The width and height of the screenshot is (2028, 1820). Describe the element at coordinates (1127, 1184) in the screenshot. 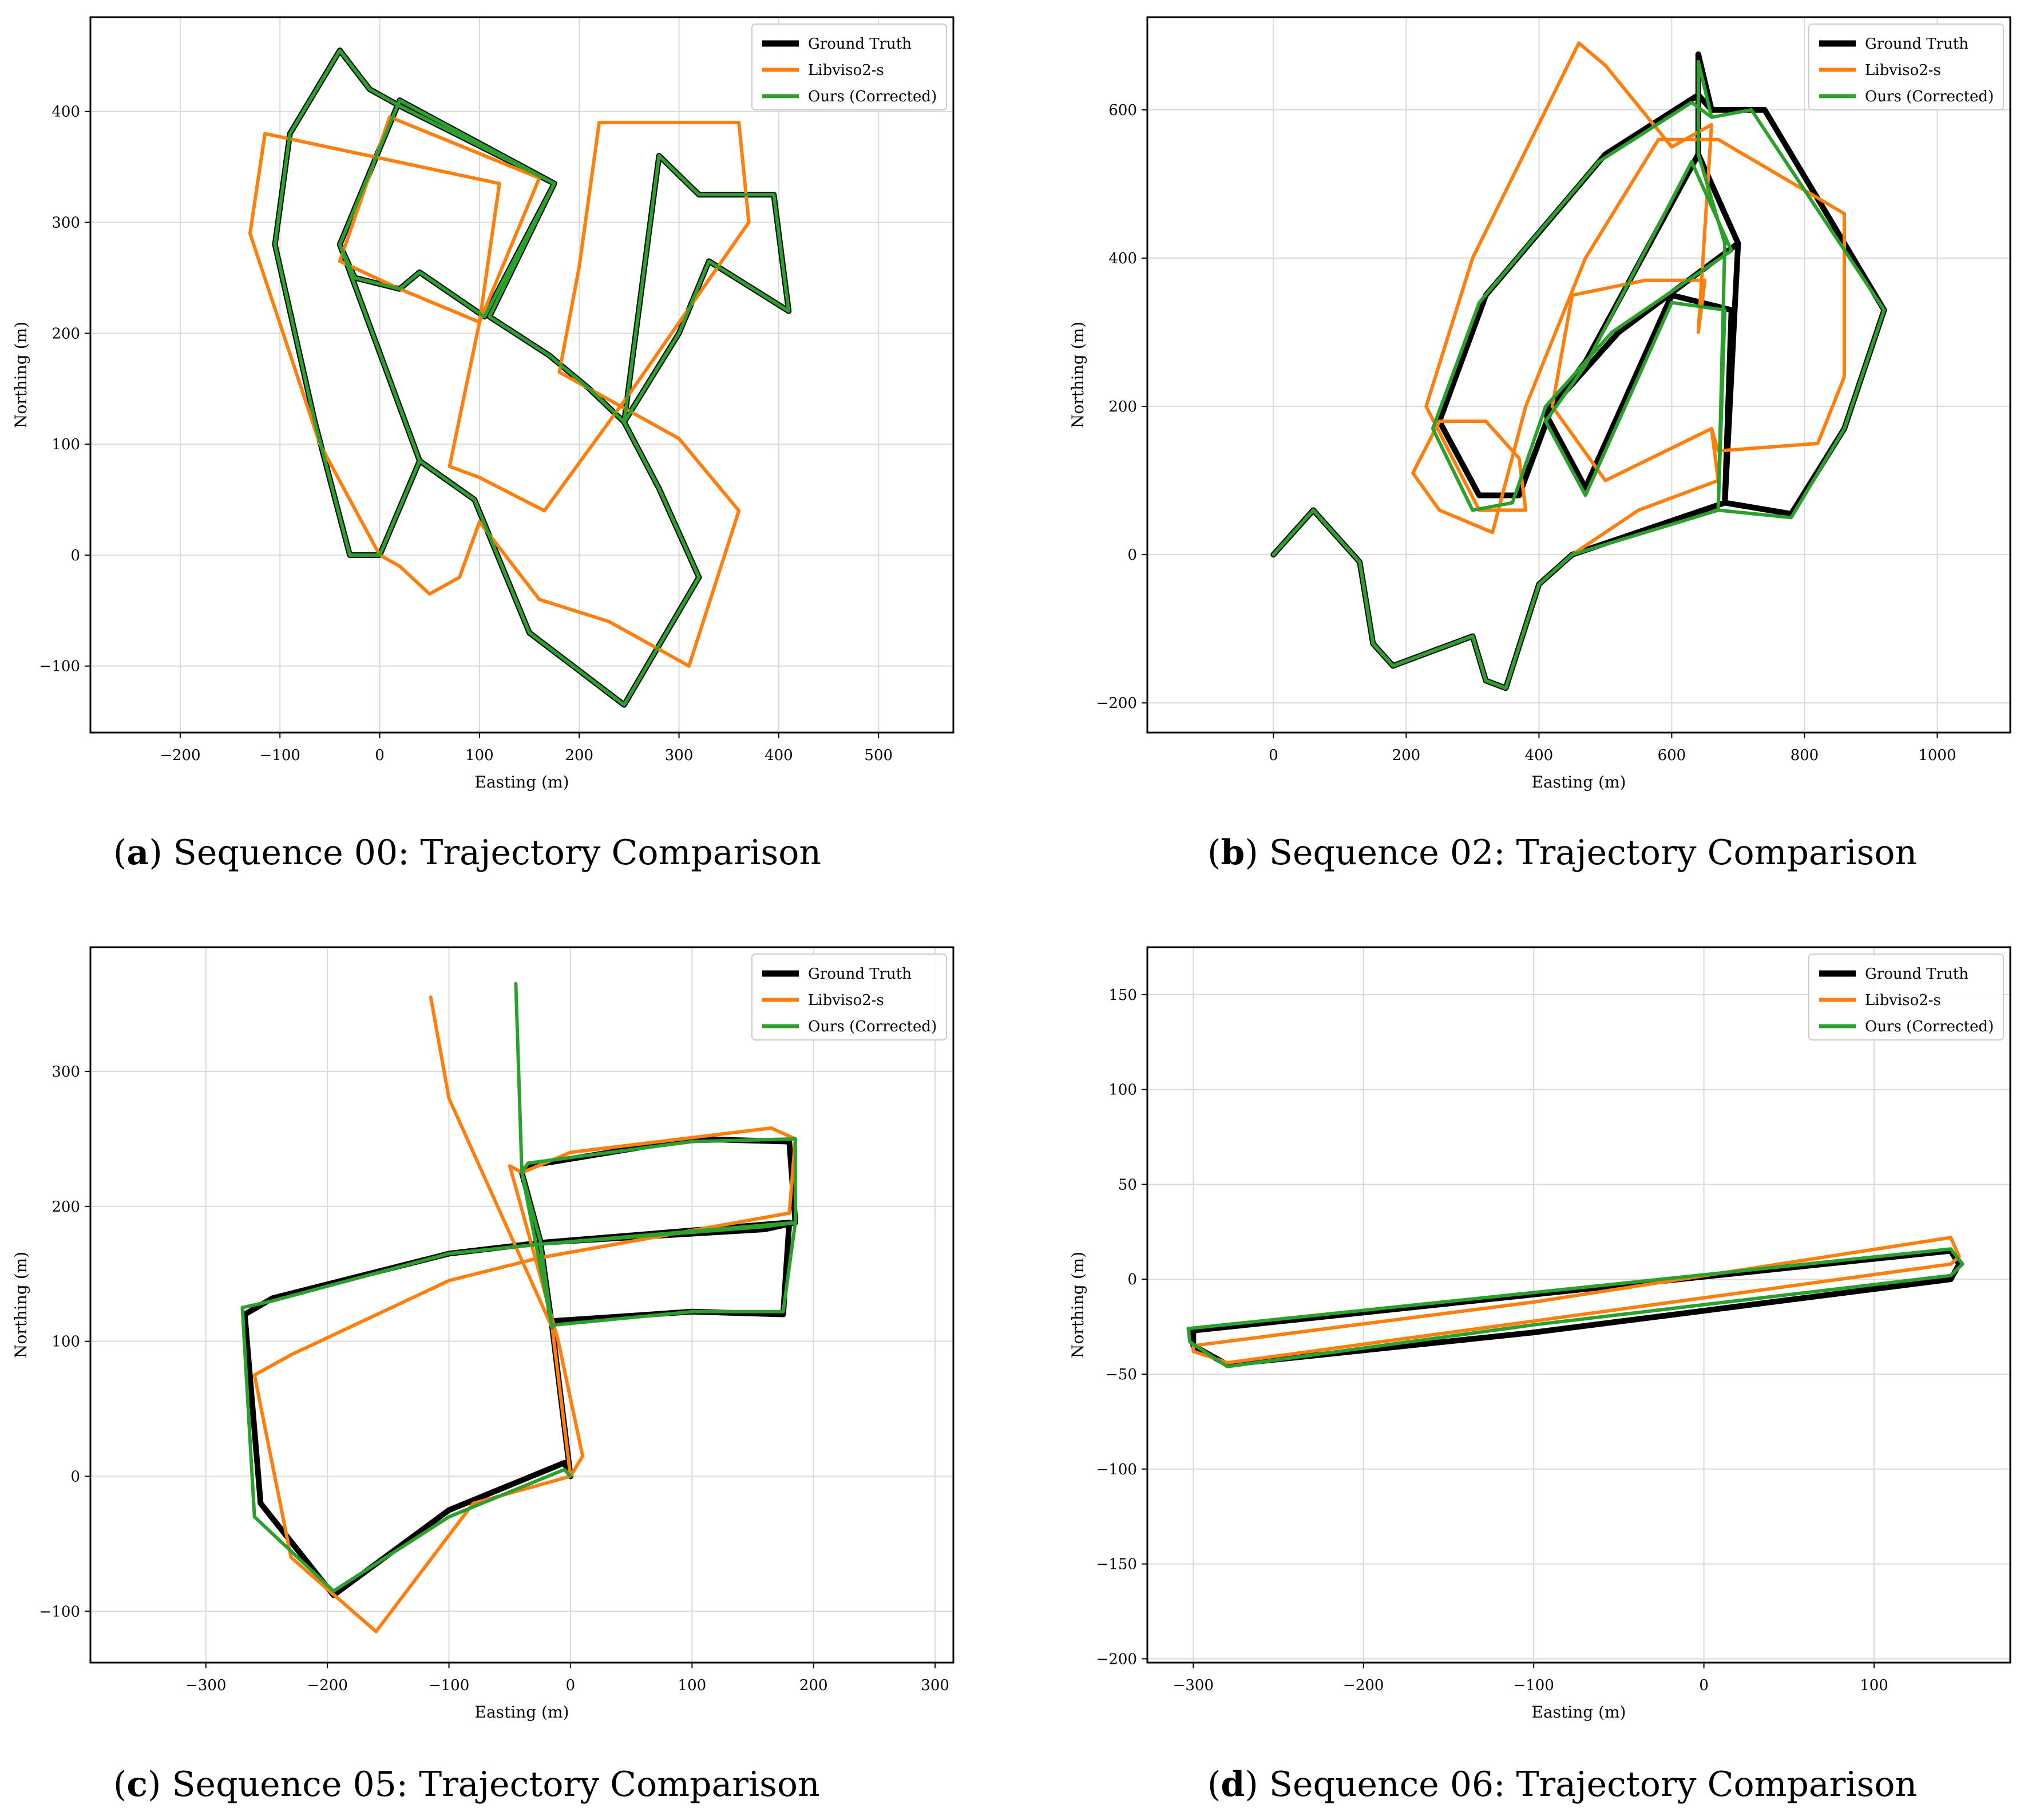

I see `y-tick-label: 50` at that location.